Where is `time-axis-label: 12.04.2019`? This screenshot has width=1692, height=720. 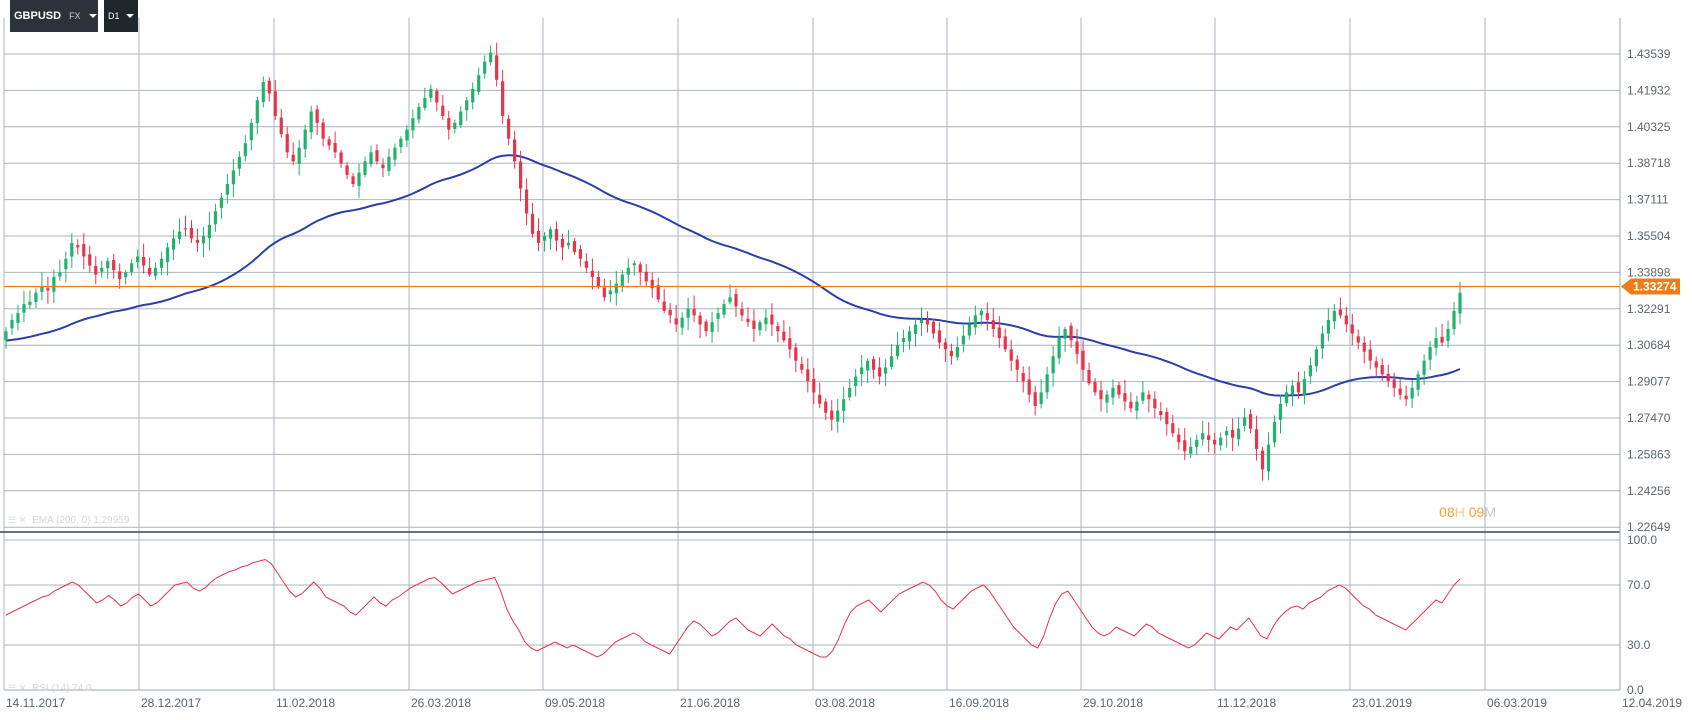 time-axis-label: 12.04.2019 is located at coordinates (1652, 703).